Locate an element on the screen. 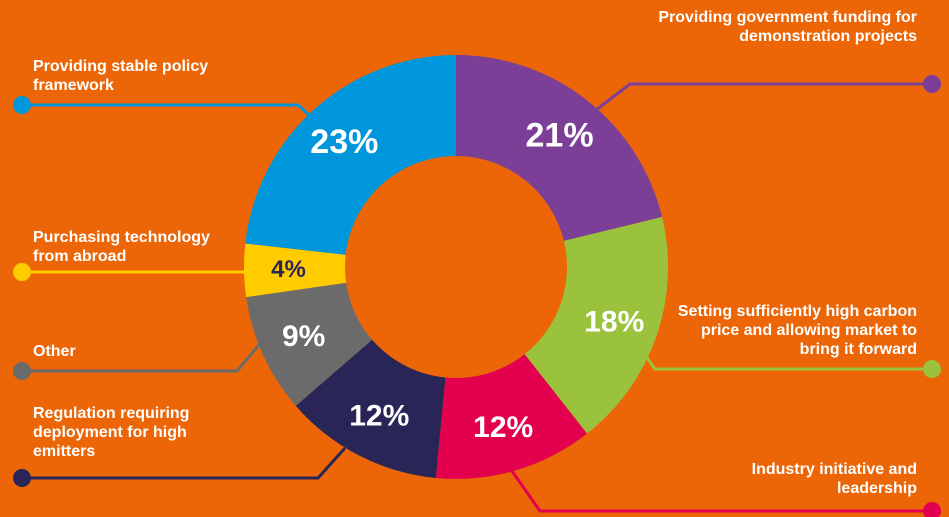  value-label-regulation: 12% is located at coordinates (379, 415).